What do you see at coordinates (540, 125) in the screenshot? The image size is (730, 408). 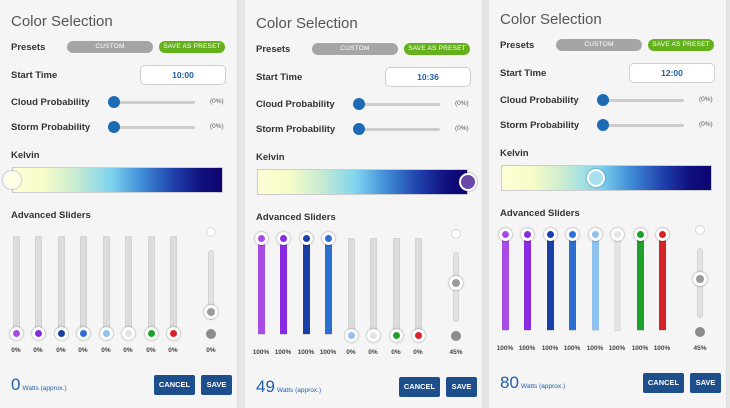 I see `storm-probability-label: Storm Probability` at bounding box center [540, 125].